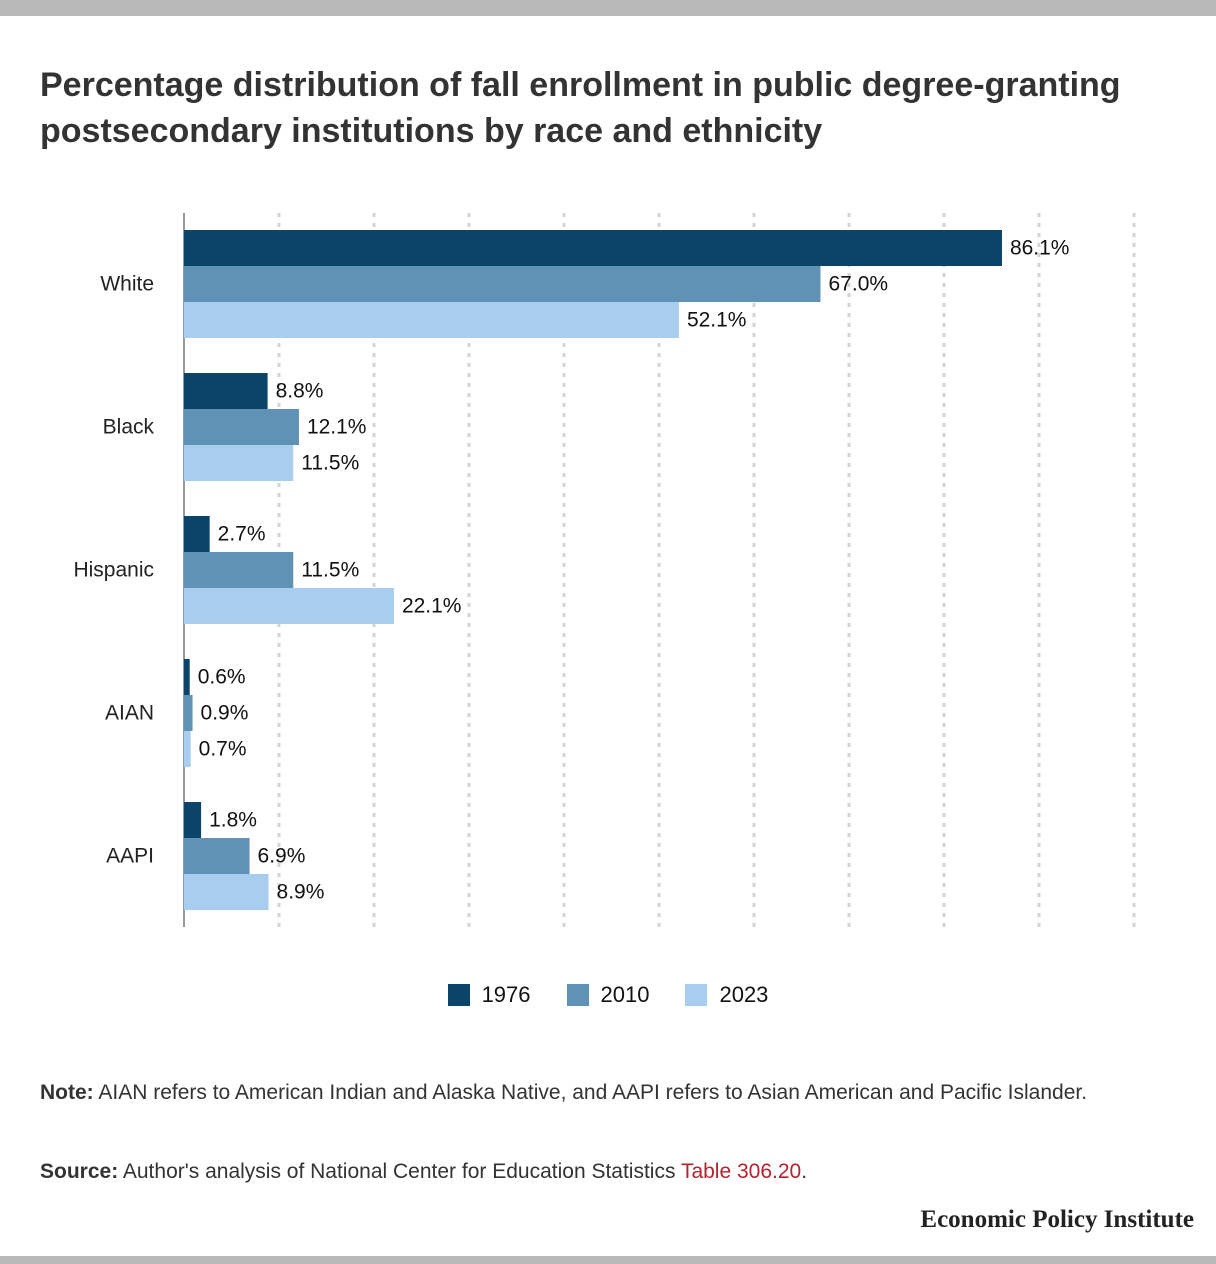 This screenshot has height=1264, width=1216. I want to click on legend: 1976 2010 2023, so click(608, 995).